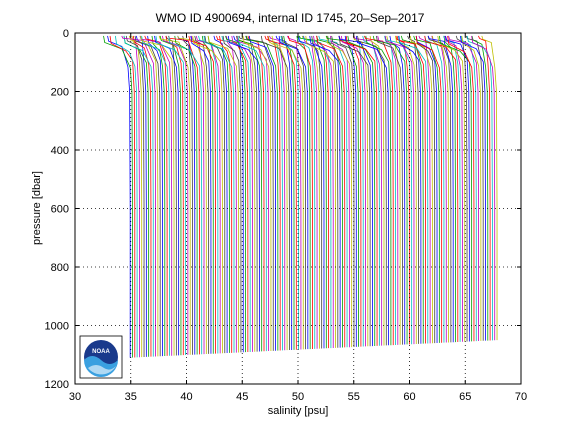  Describe the element at coordinates (186, 397) in the screenshot. I see `x-tick-label: 40` at that location.